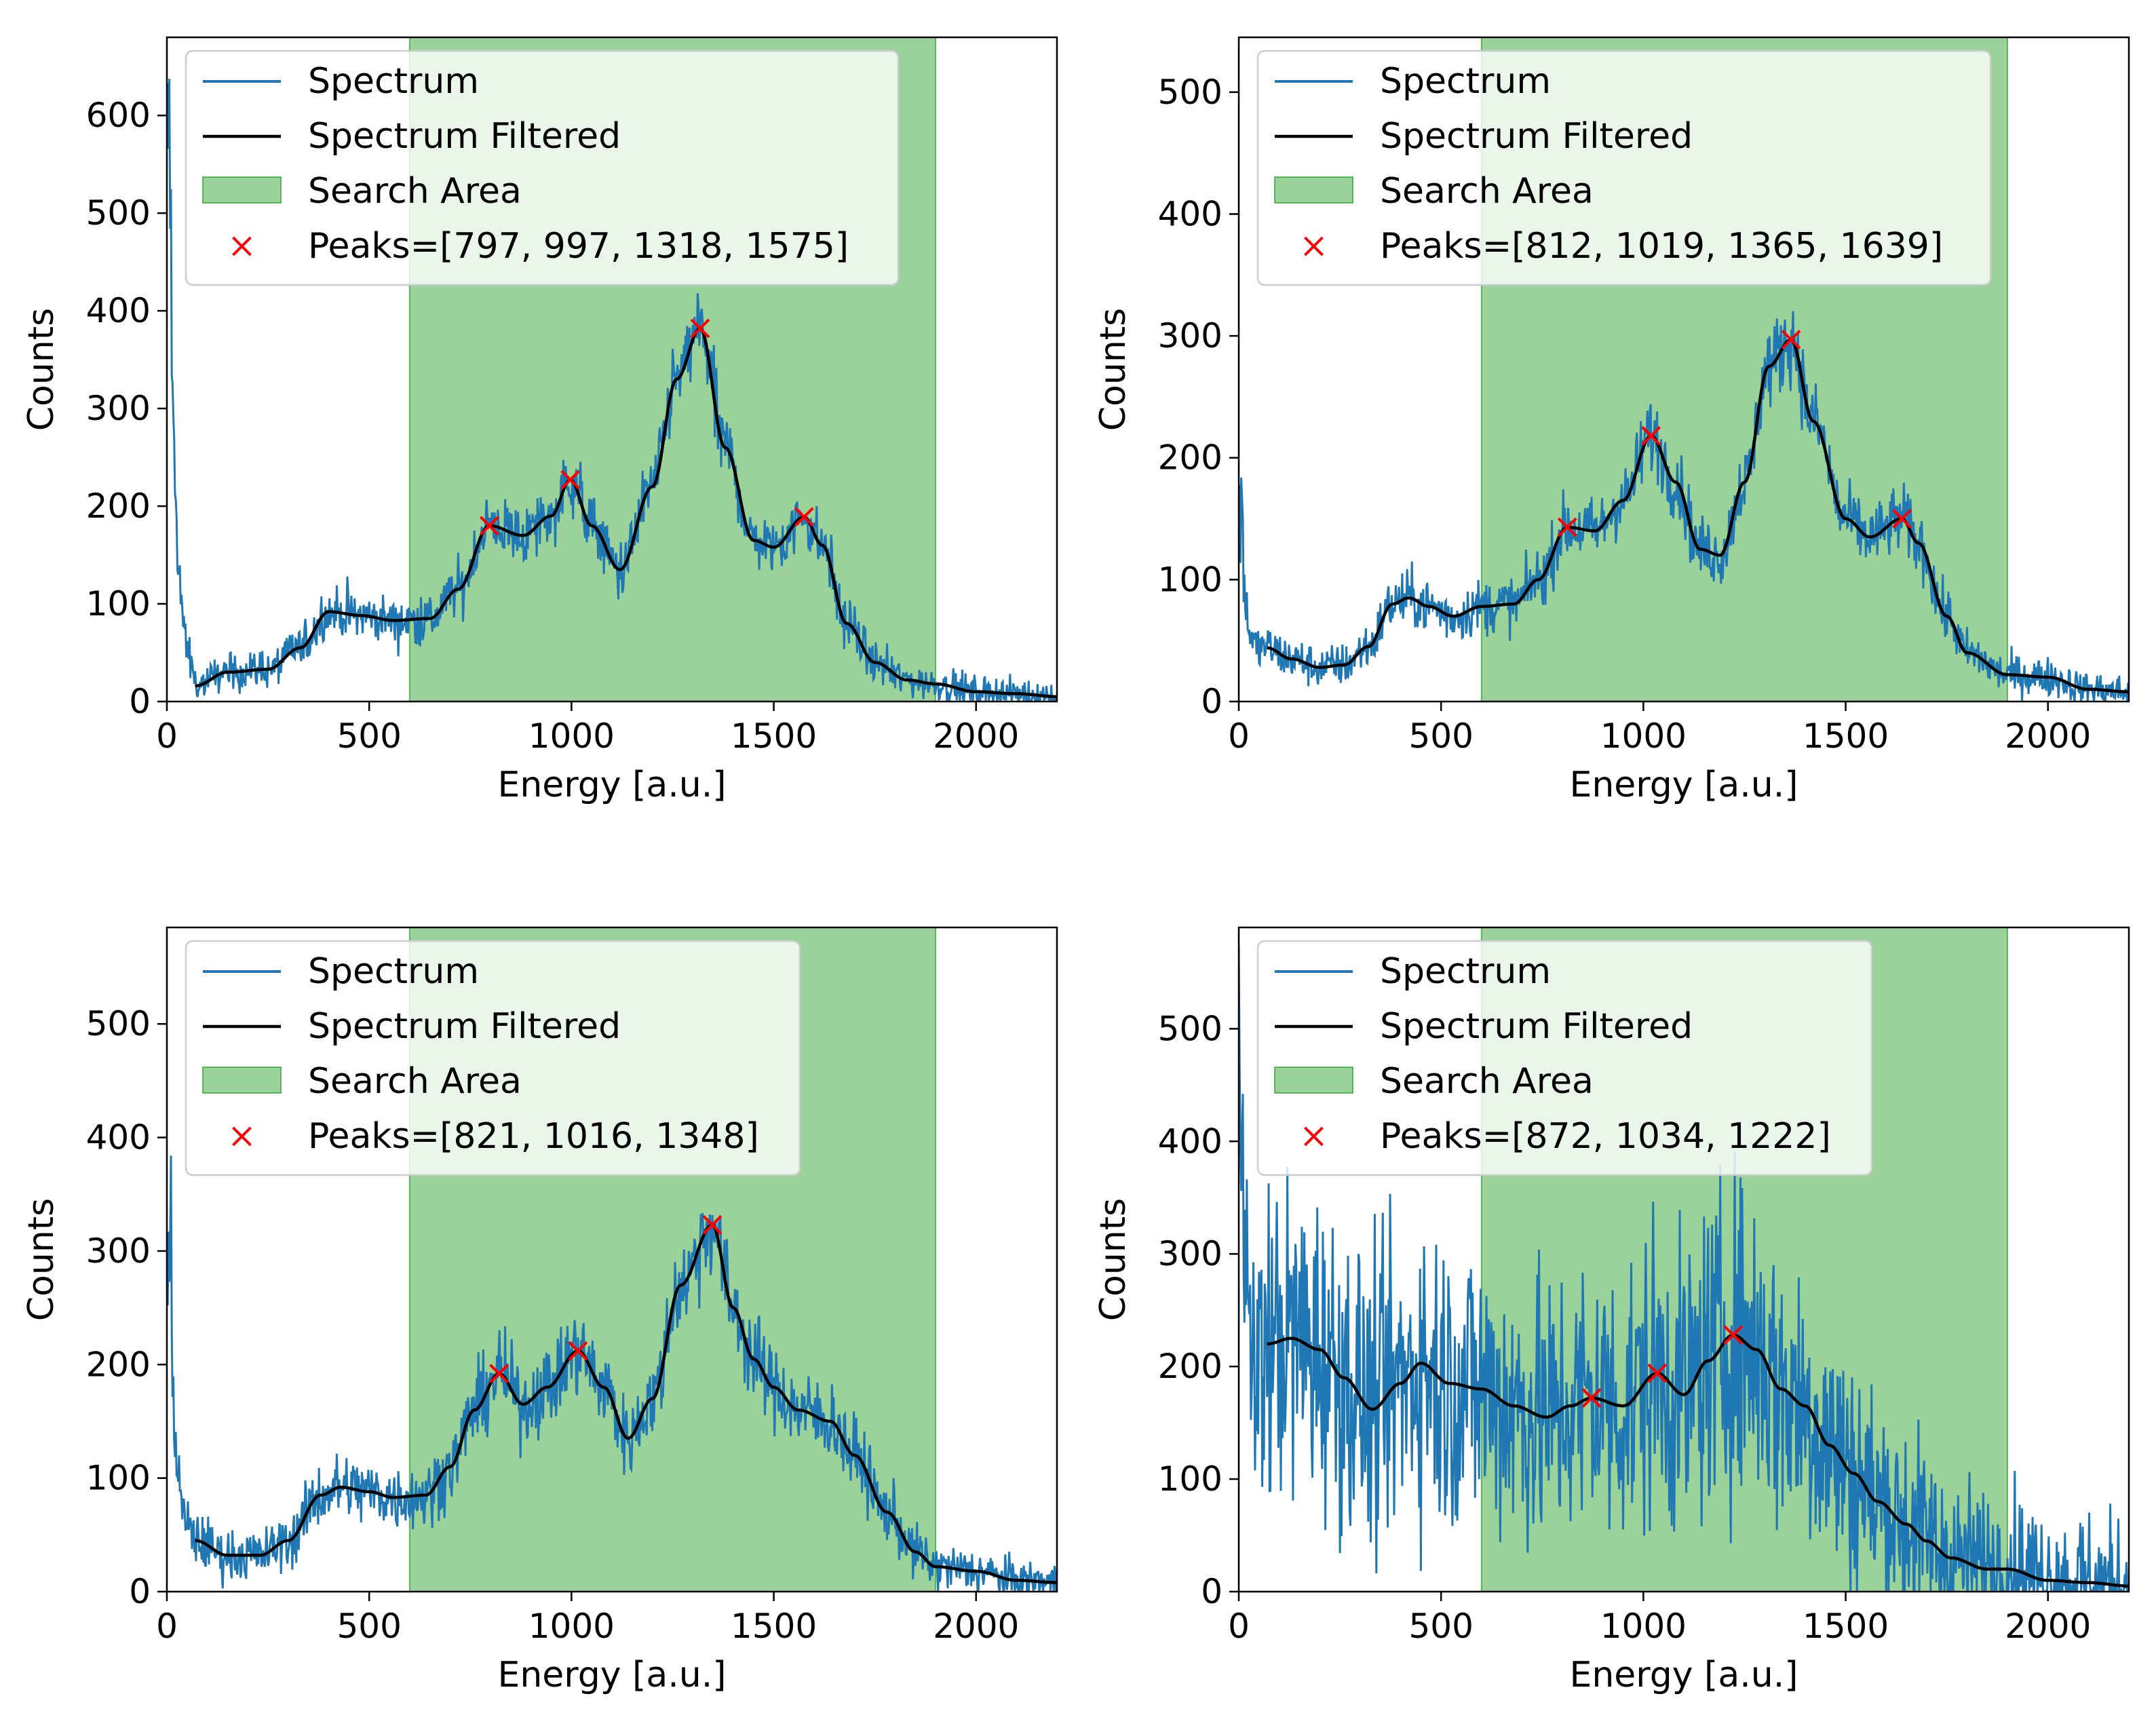  Describe the element at coordinates (119, 115) in the screenshot. I see `y-tick-label: 600` at that location.